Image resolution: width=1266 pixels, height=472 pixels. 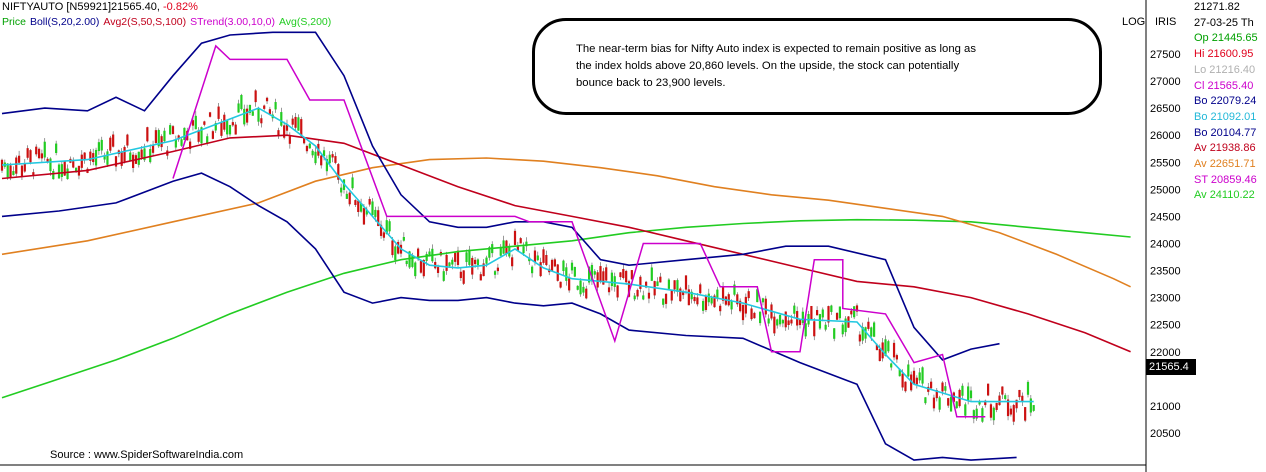 What do you see at coordinates (1225, 179) in the screenshot?
I see `ohlc-value: ST 20859.46` at bounding box center [1225, 179].